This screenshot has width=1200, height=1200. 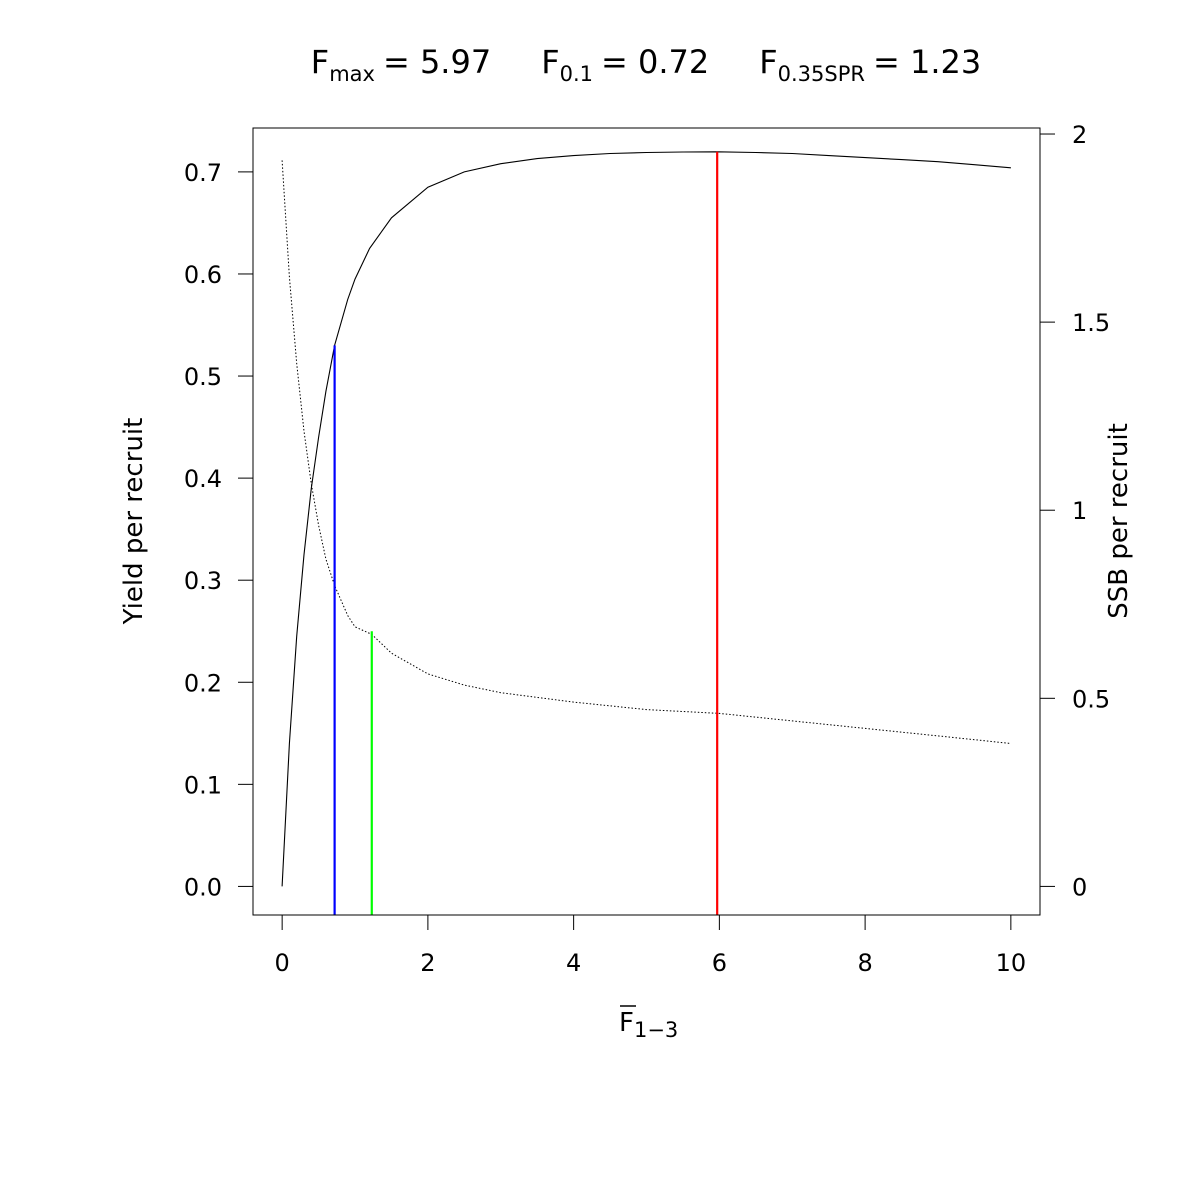 What do you see at coordinates (134, 522) in the screenshot?
I see `y-axis-title: Yield per recruit` at bounding box center [134, 522].